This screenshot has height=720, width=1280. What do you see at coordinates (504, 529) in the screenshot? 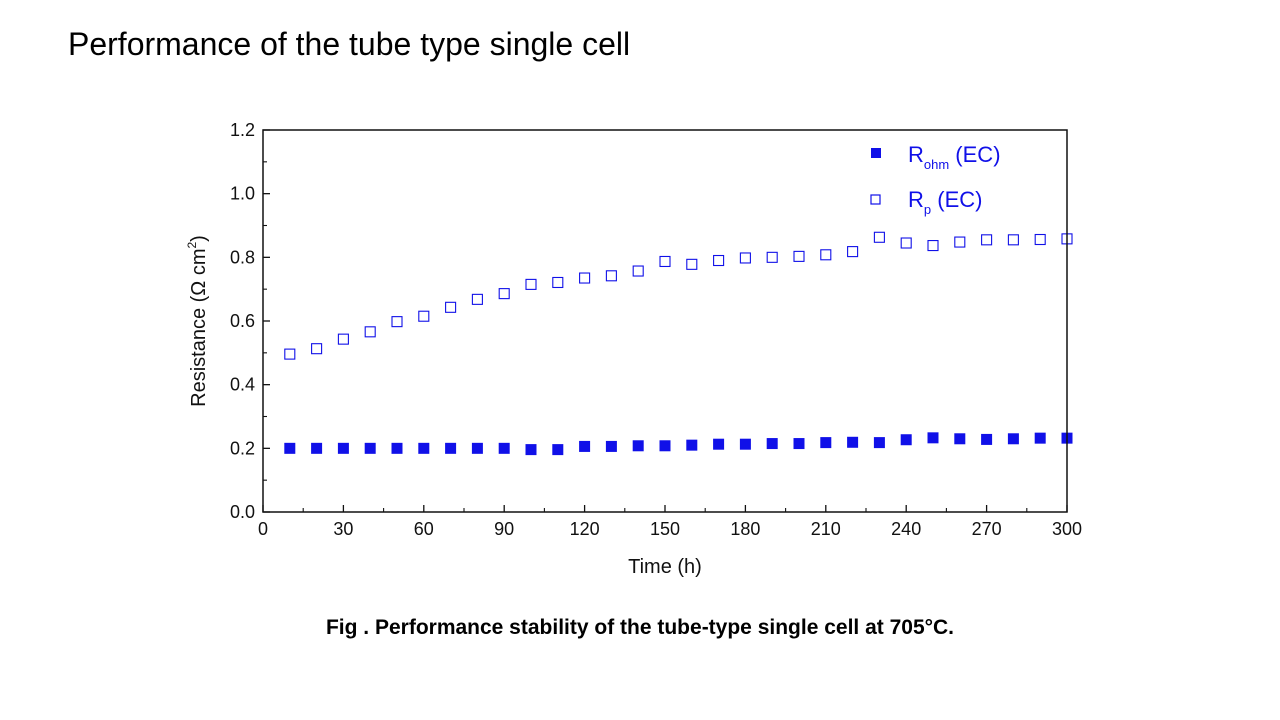
I see `x-tick-label: 90` at bounding box center [504, 529].